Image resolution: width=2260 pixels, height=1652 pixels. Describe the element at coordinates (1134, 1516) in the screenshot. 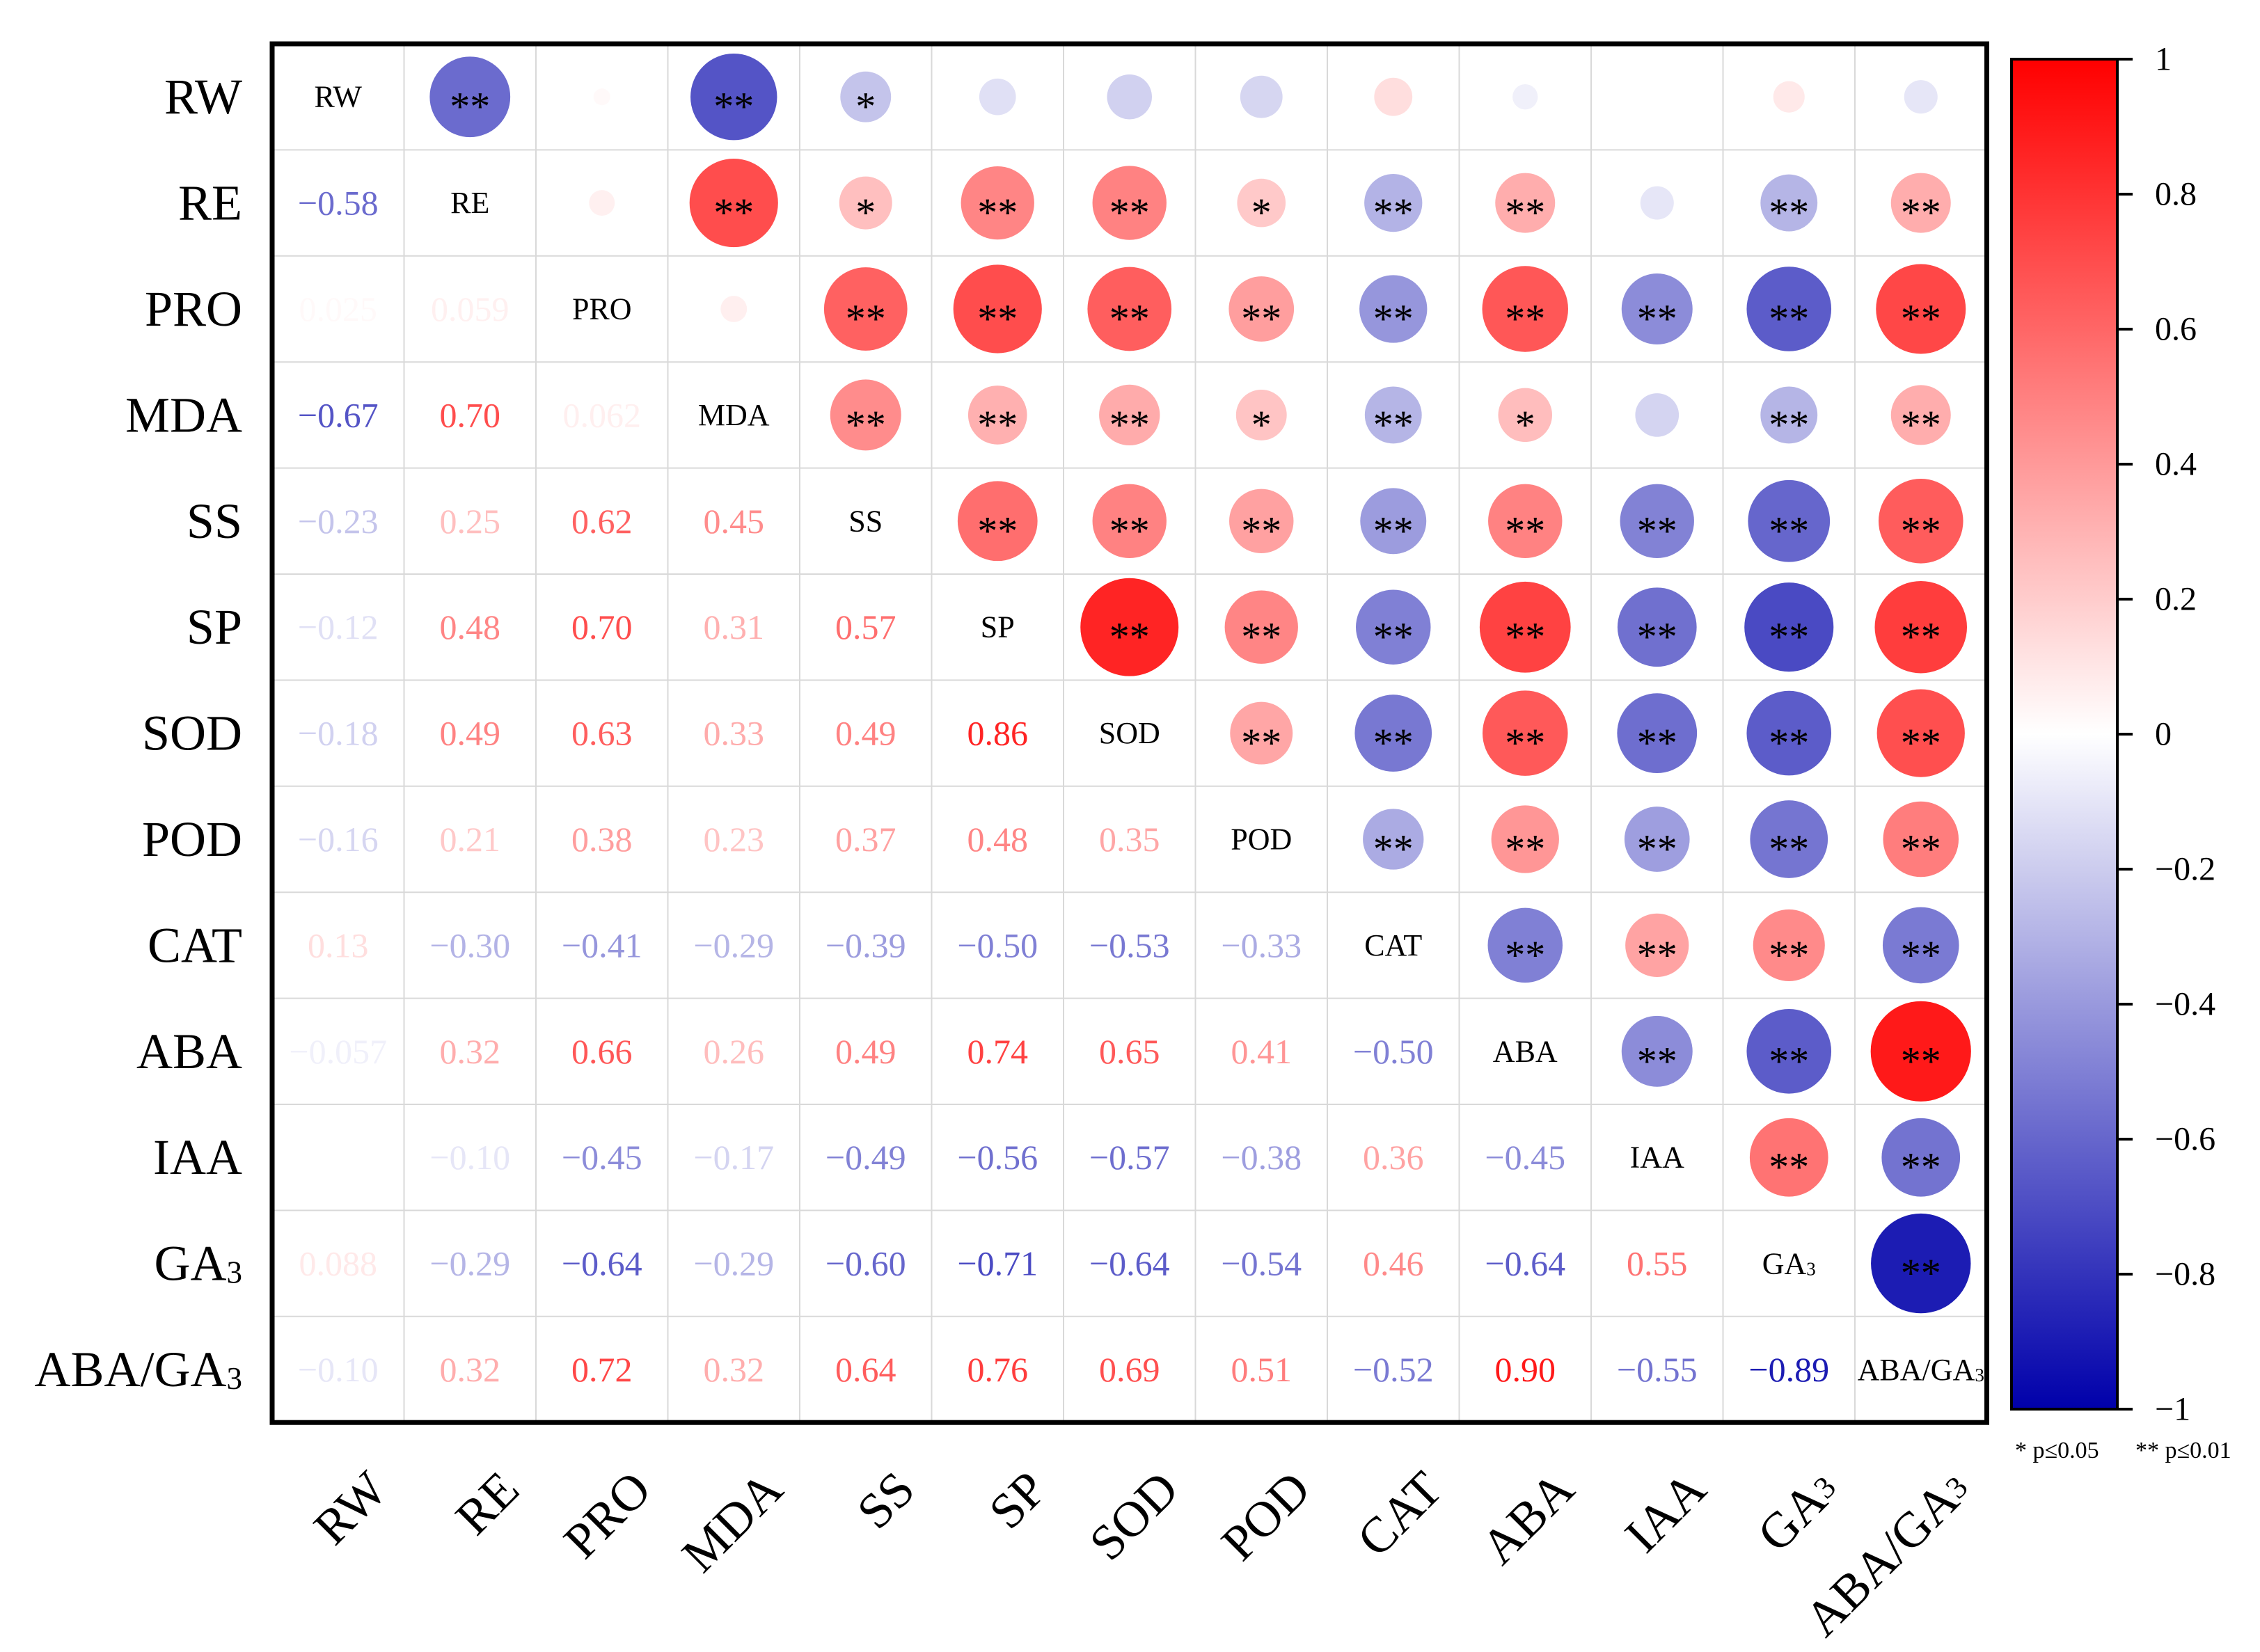

I see `column-label: SOD` at that location.